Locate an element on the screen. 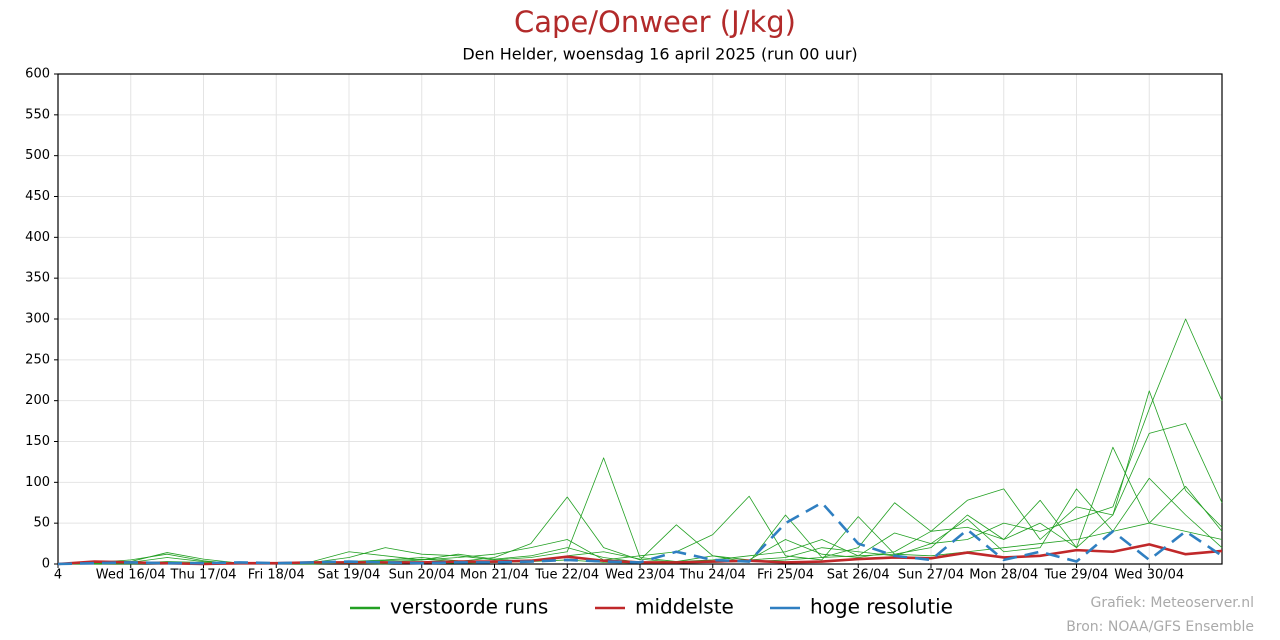 This screenshot has width=1280, height=640. y-tick-label: 600 is located at coordinates (37, 74).